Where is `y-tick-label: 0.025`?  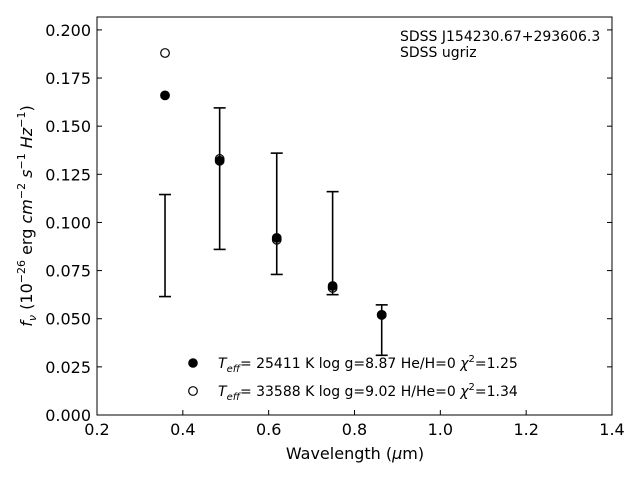
y-tick-label: 0.025 is located at coordinates (68, 367).